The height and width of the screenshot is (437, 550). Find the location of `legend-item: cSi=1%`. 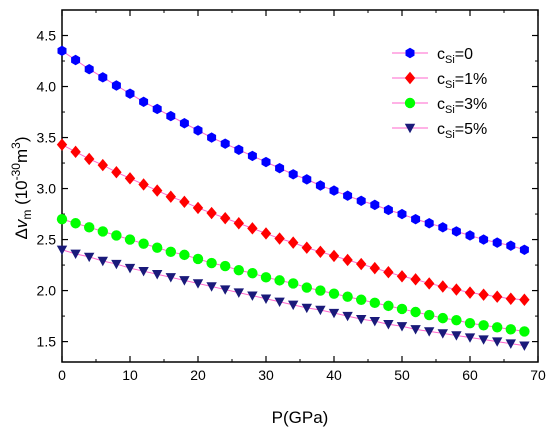

legend-item: cSi=1% is located at coordinates (439, 81).